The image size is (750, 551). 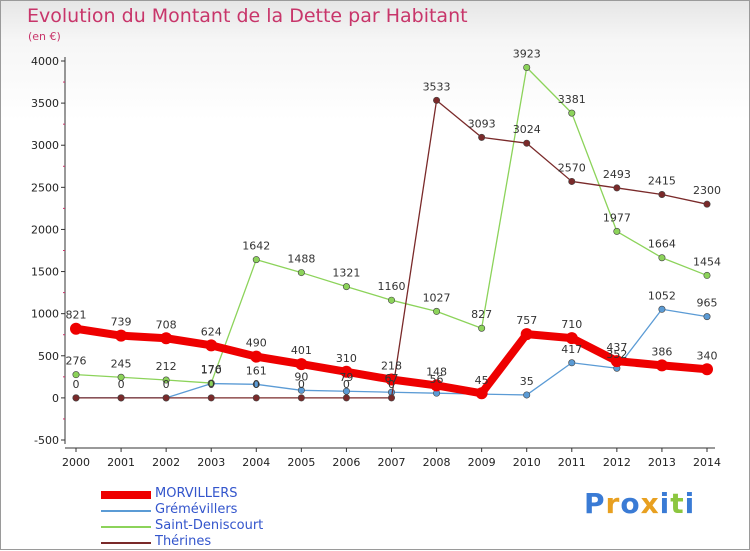 What do you see at coordinates (45, 187) in the screenshot?
I see `y-tick-label: 2500` at bounding box center [45, 187].